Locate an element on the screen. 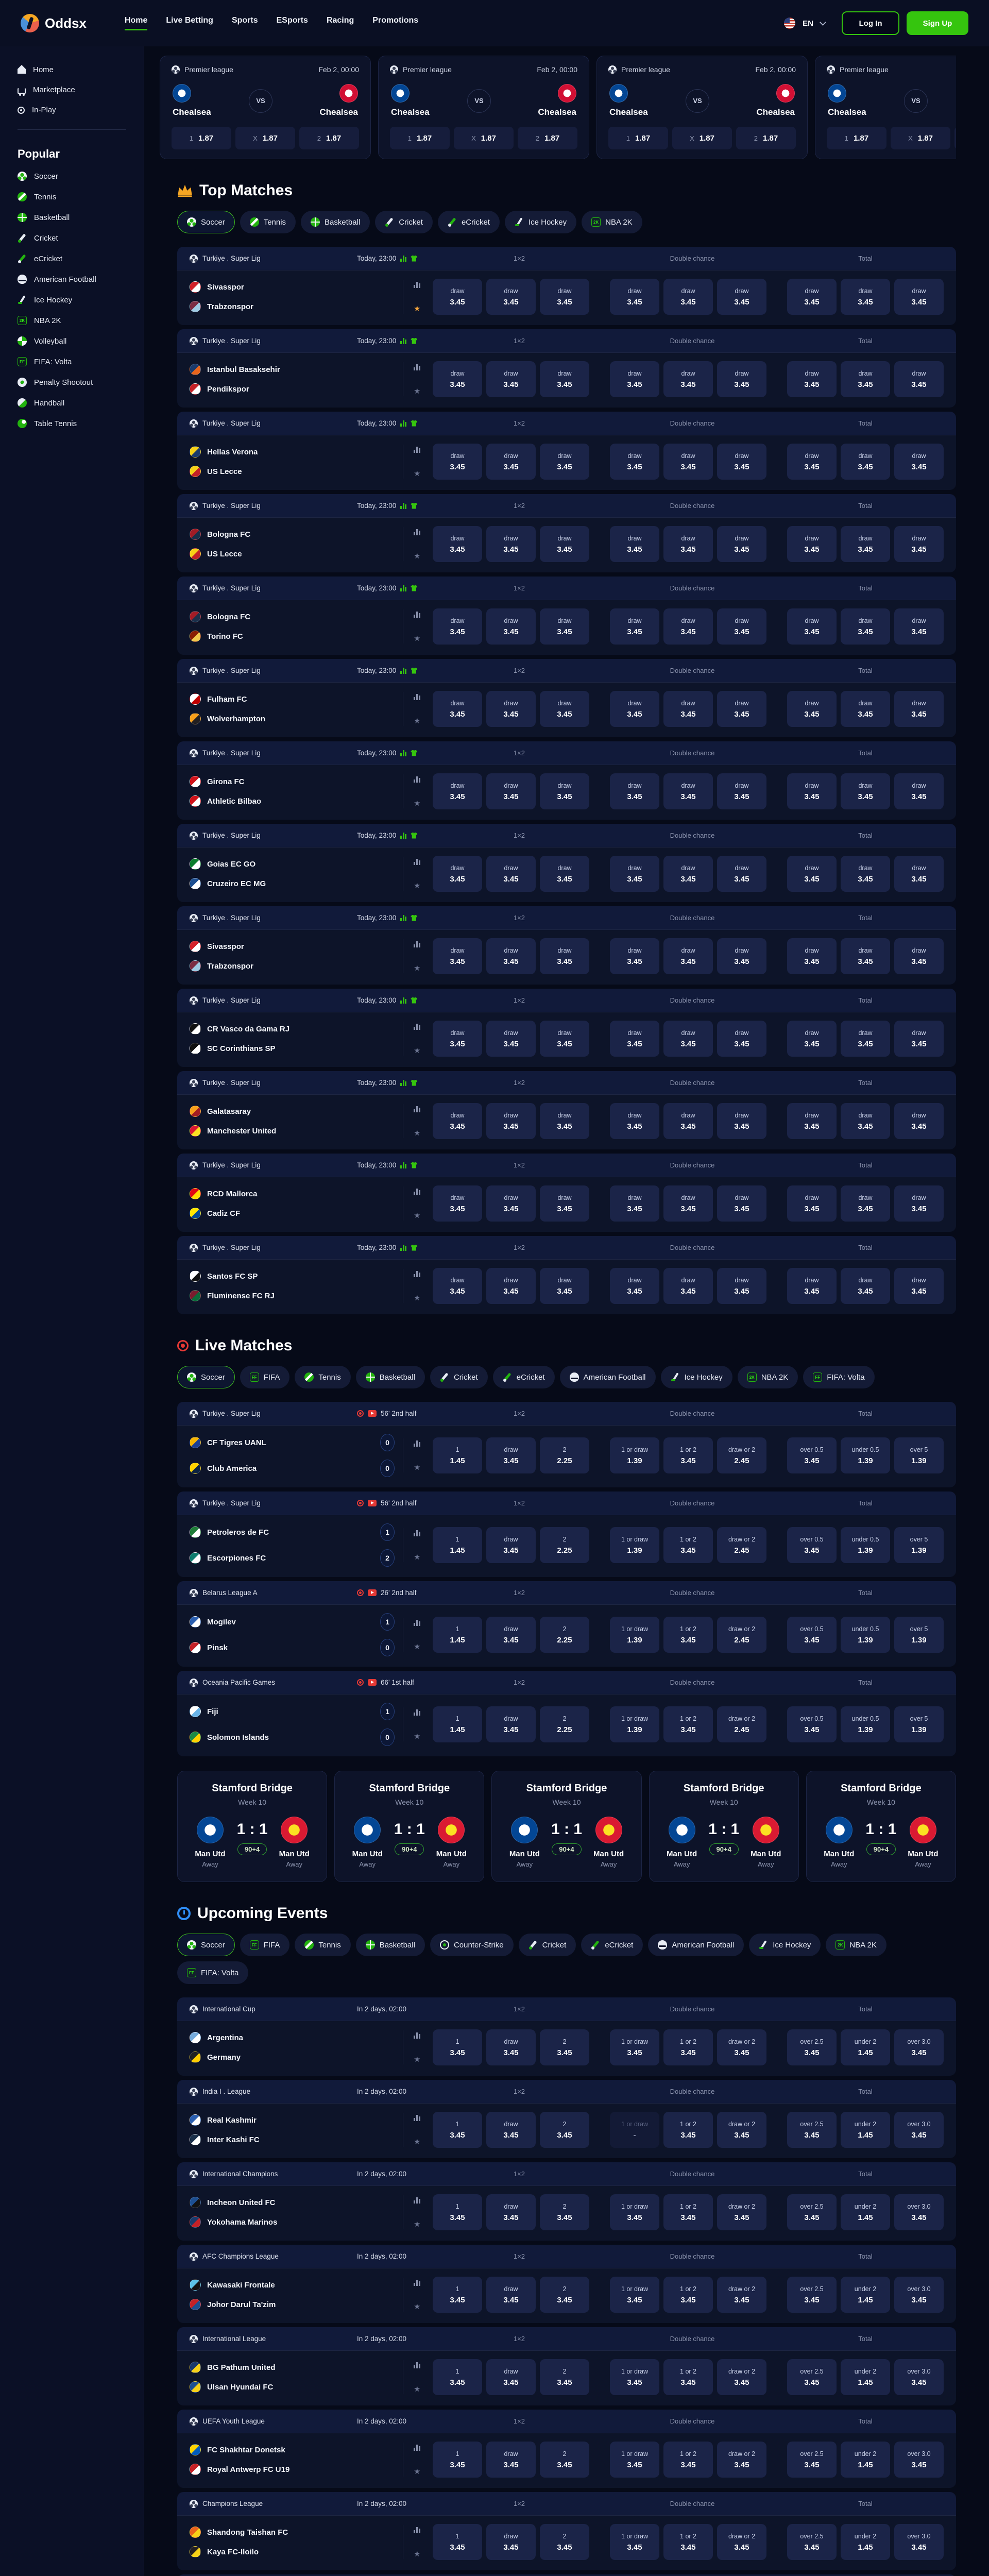  sidebar-item-american-football: American Football is located at coordinates (72, 279).